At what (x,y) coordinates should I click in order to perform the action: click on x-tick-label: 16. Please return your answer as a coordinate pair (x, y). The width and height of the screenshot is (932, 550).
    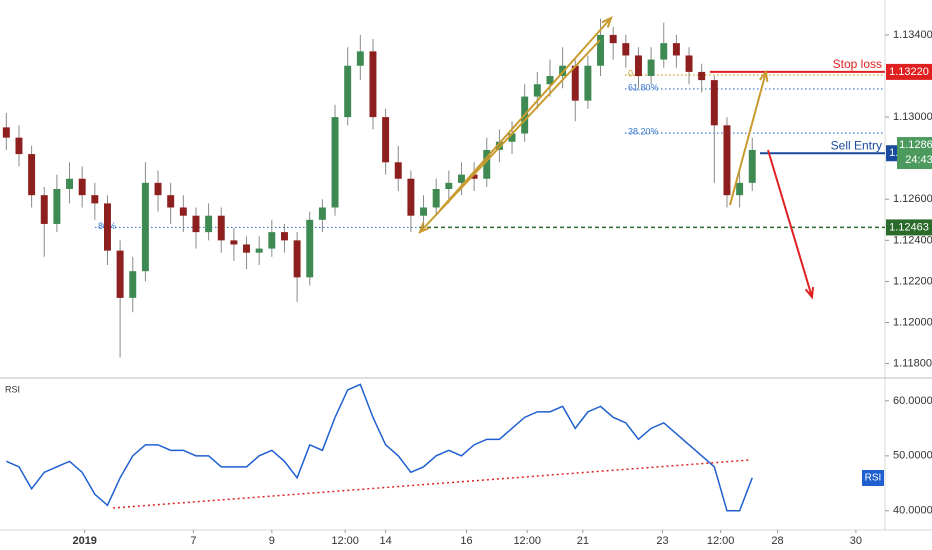
    Looking at the image, I should click on (466, 541).